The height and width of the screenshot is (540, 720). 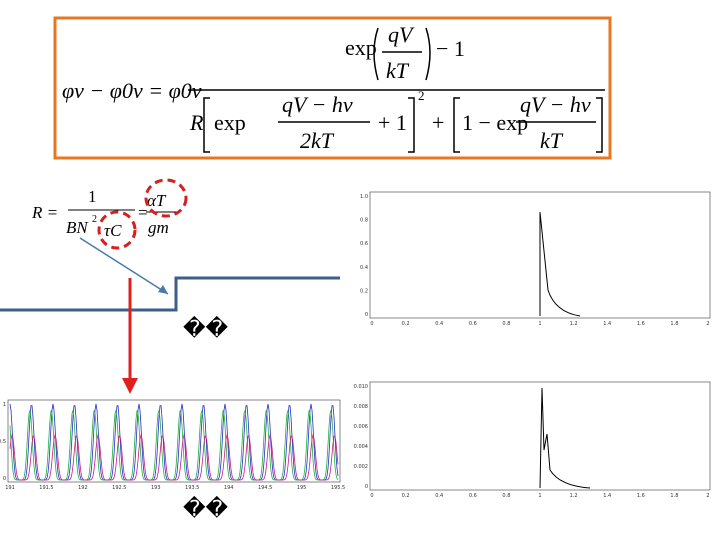 What do you see at coordinates (206, 508) in the screenshot?
I see `label-lower: ��` at bounding box center [206, 508].